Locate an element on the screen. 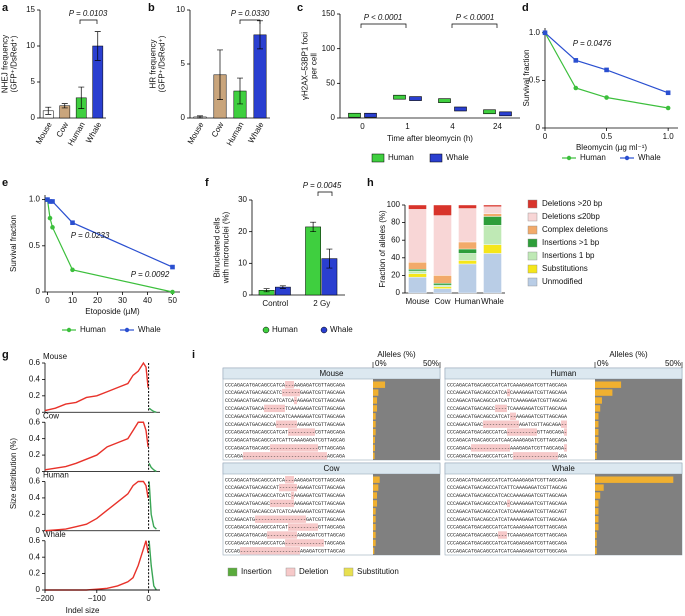 This screenshot has width=685, height=616. sequence: CCCAGACATGACAGCCATCA---AAGAGATCGTTAGCAGA is located at coordinates (285, 480).